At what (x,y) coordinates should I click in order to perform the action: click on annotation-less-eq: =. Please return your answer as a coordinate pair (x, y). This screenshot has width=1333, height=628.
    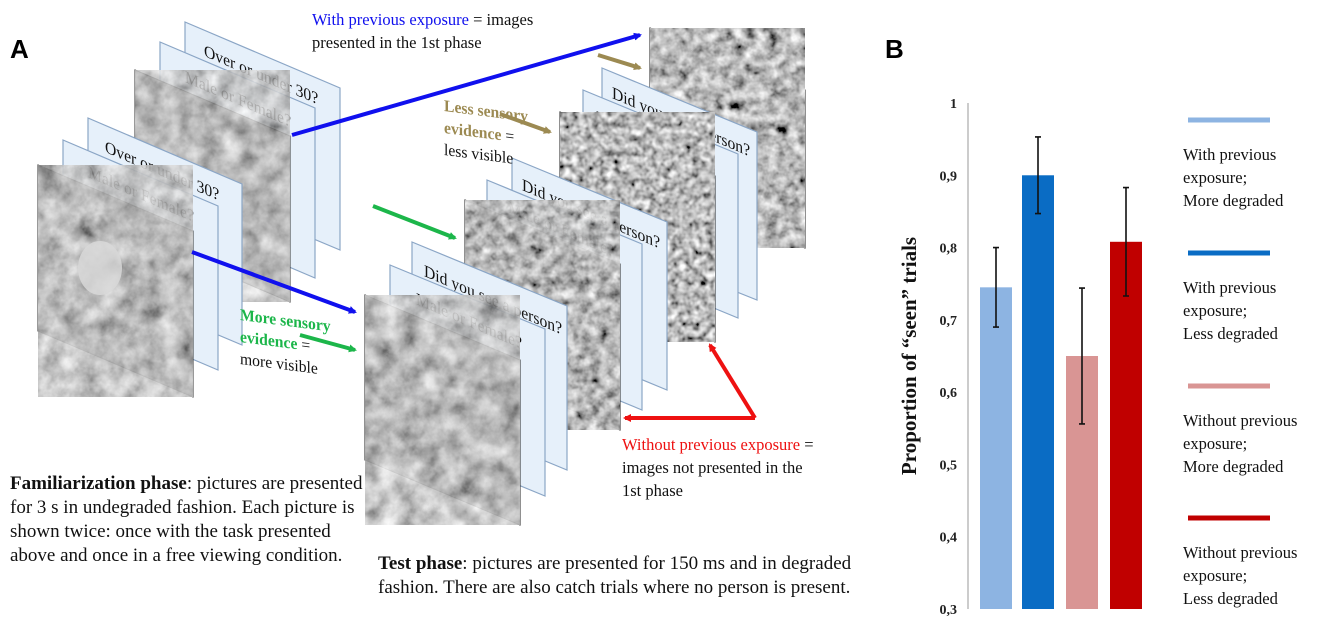
    Looking at the image, I should click on (507, 136).